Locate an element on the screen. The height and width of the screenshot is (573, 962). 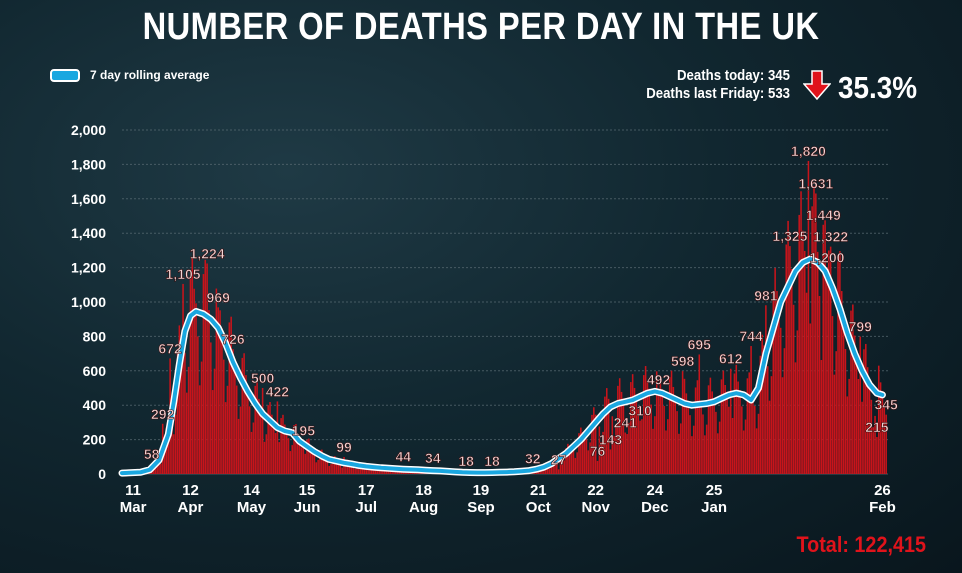
data-label: 969 is located at coordinates (219, 297).